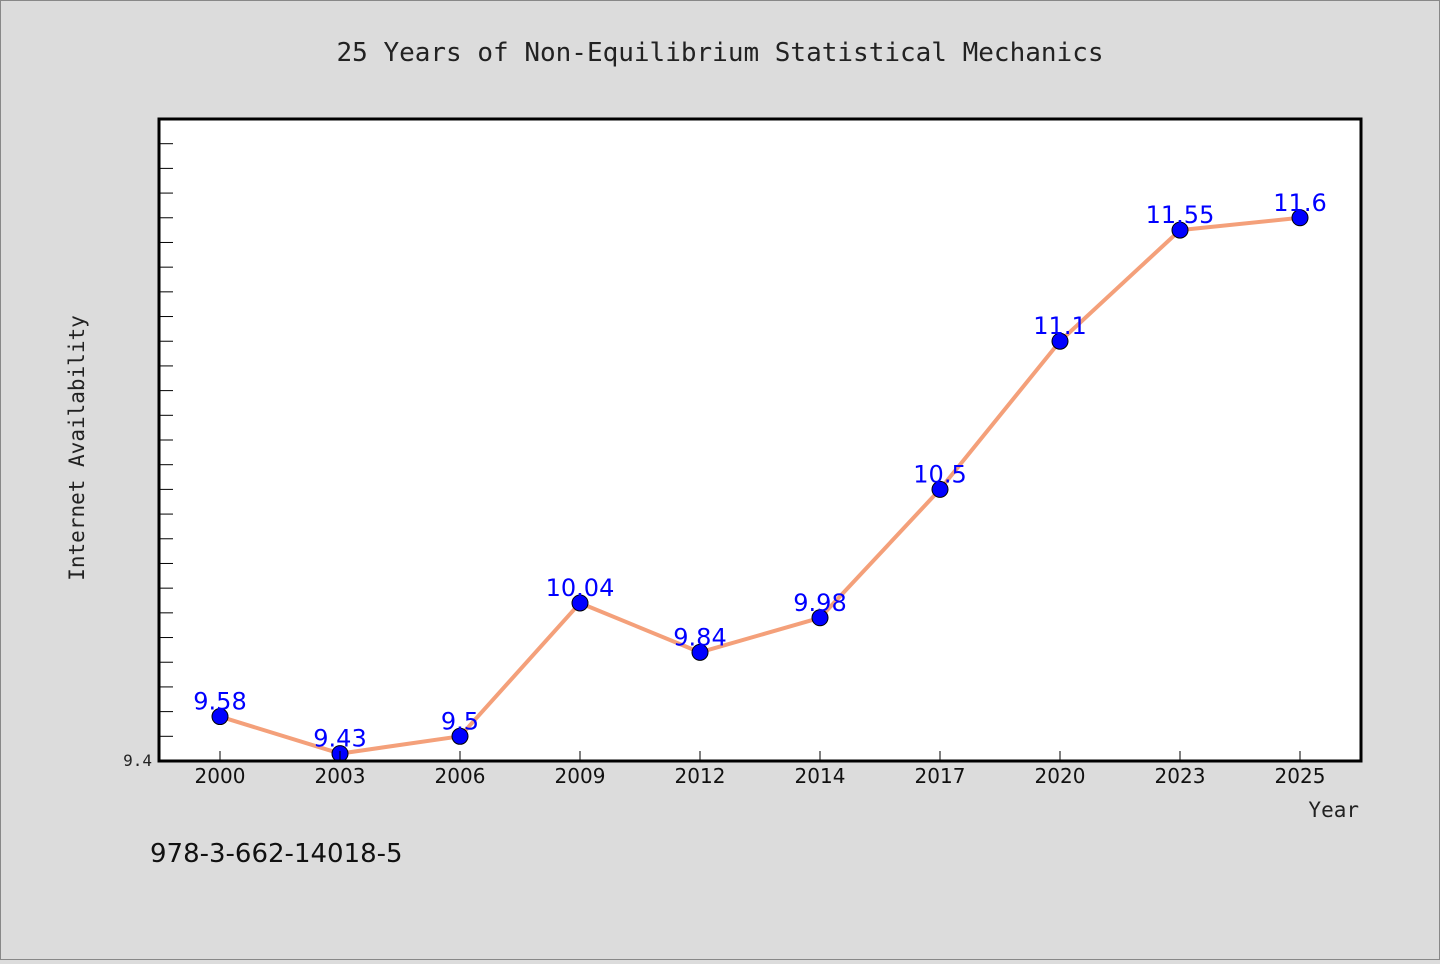 Image resolution: width=1440 pixels, height=964 pixels. I want to click on x-tick-label-2020: 2020, so click(1060, 776).